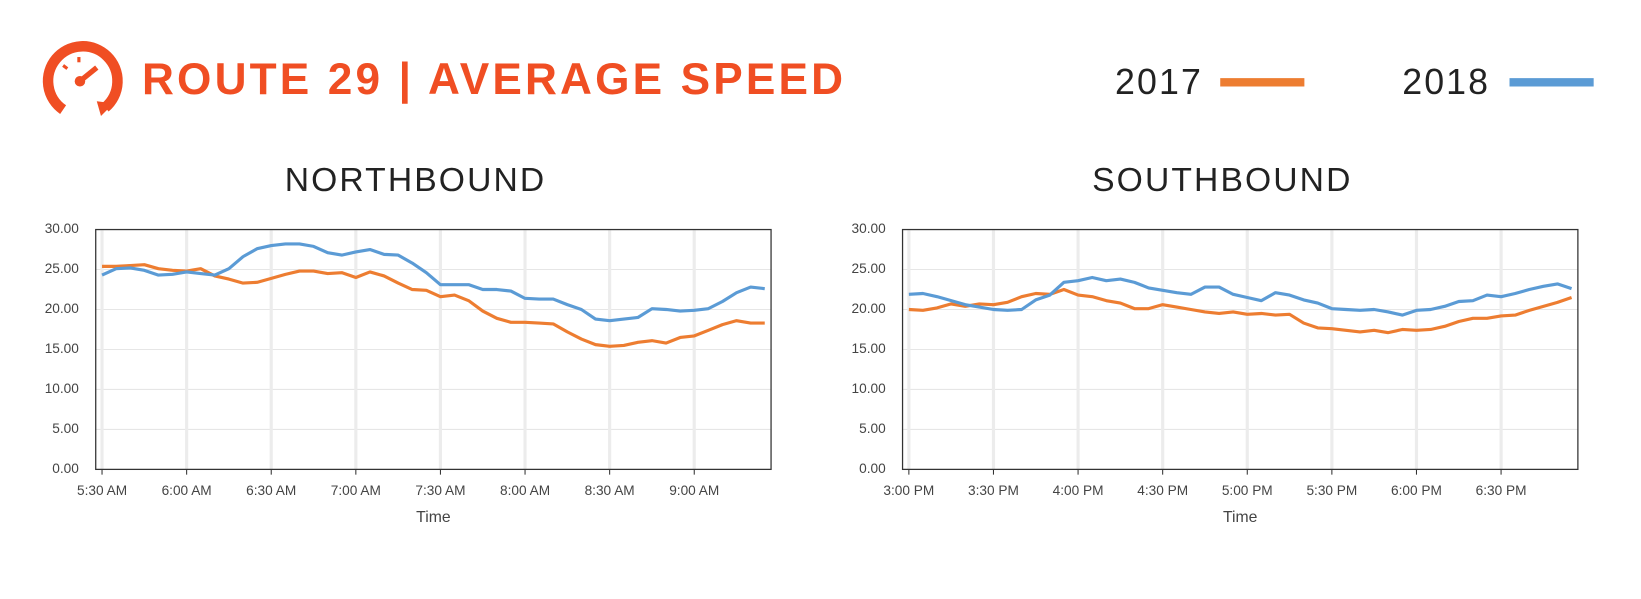 The image size is (1641, 599). I want to click on x-tick-label: 6:30 PM, so click(1501, 490).